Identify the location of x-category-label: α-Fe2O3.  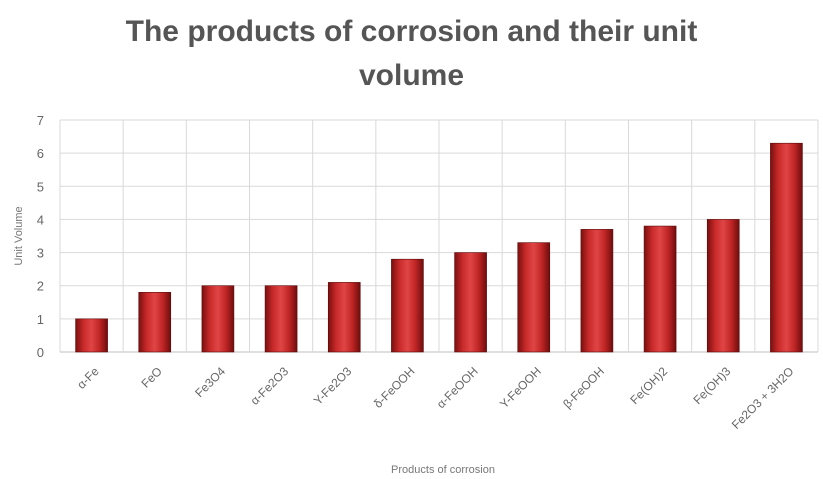
(270, 386).